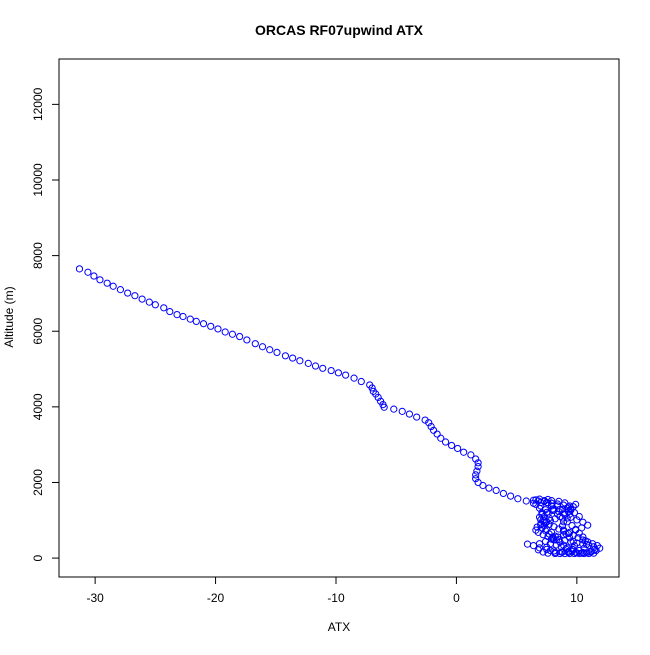 Image resolution: width=650 pixels, height=655 pixels. Describe the element at coordinates (339, 30) in the screenshot. I see `chart-title: ORCAS RF07upwind ATX` at that location.